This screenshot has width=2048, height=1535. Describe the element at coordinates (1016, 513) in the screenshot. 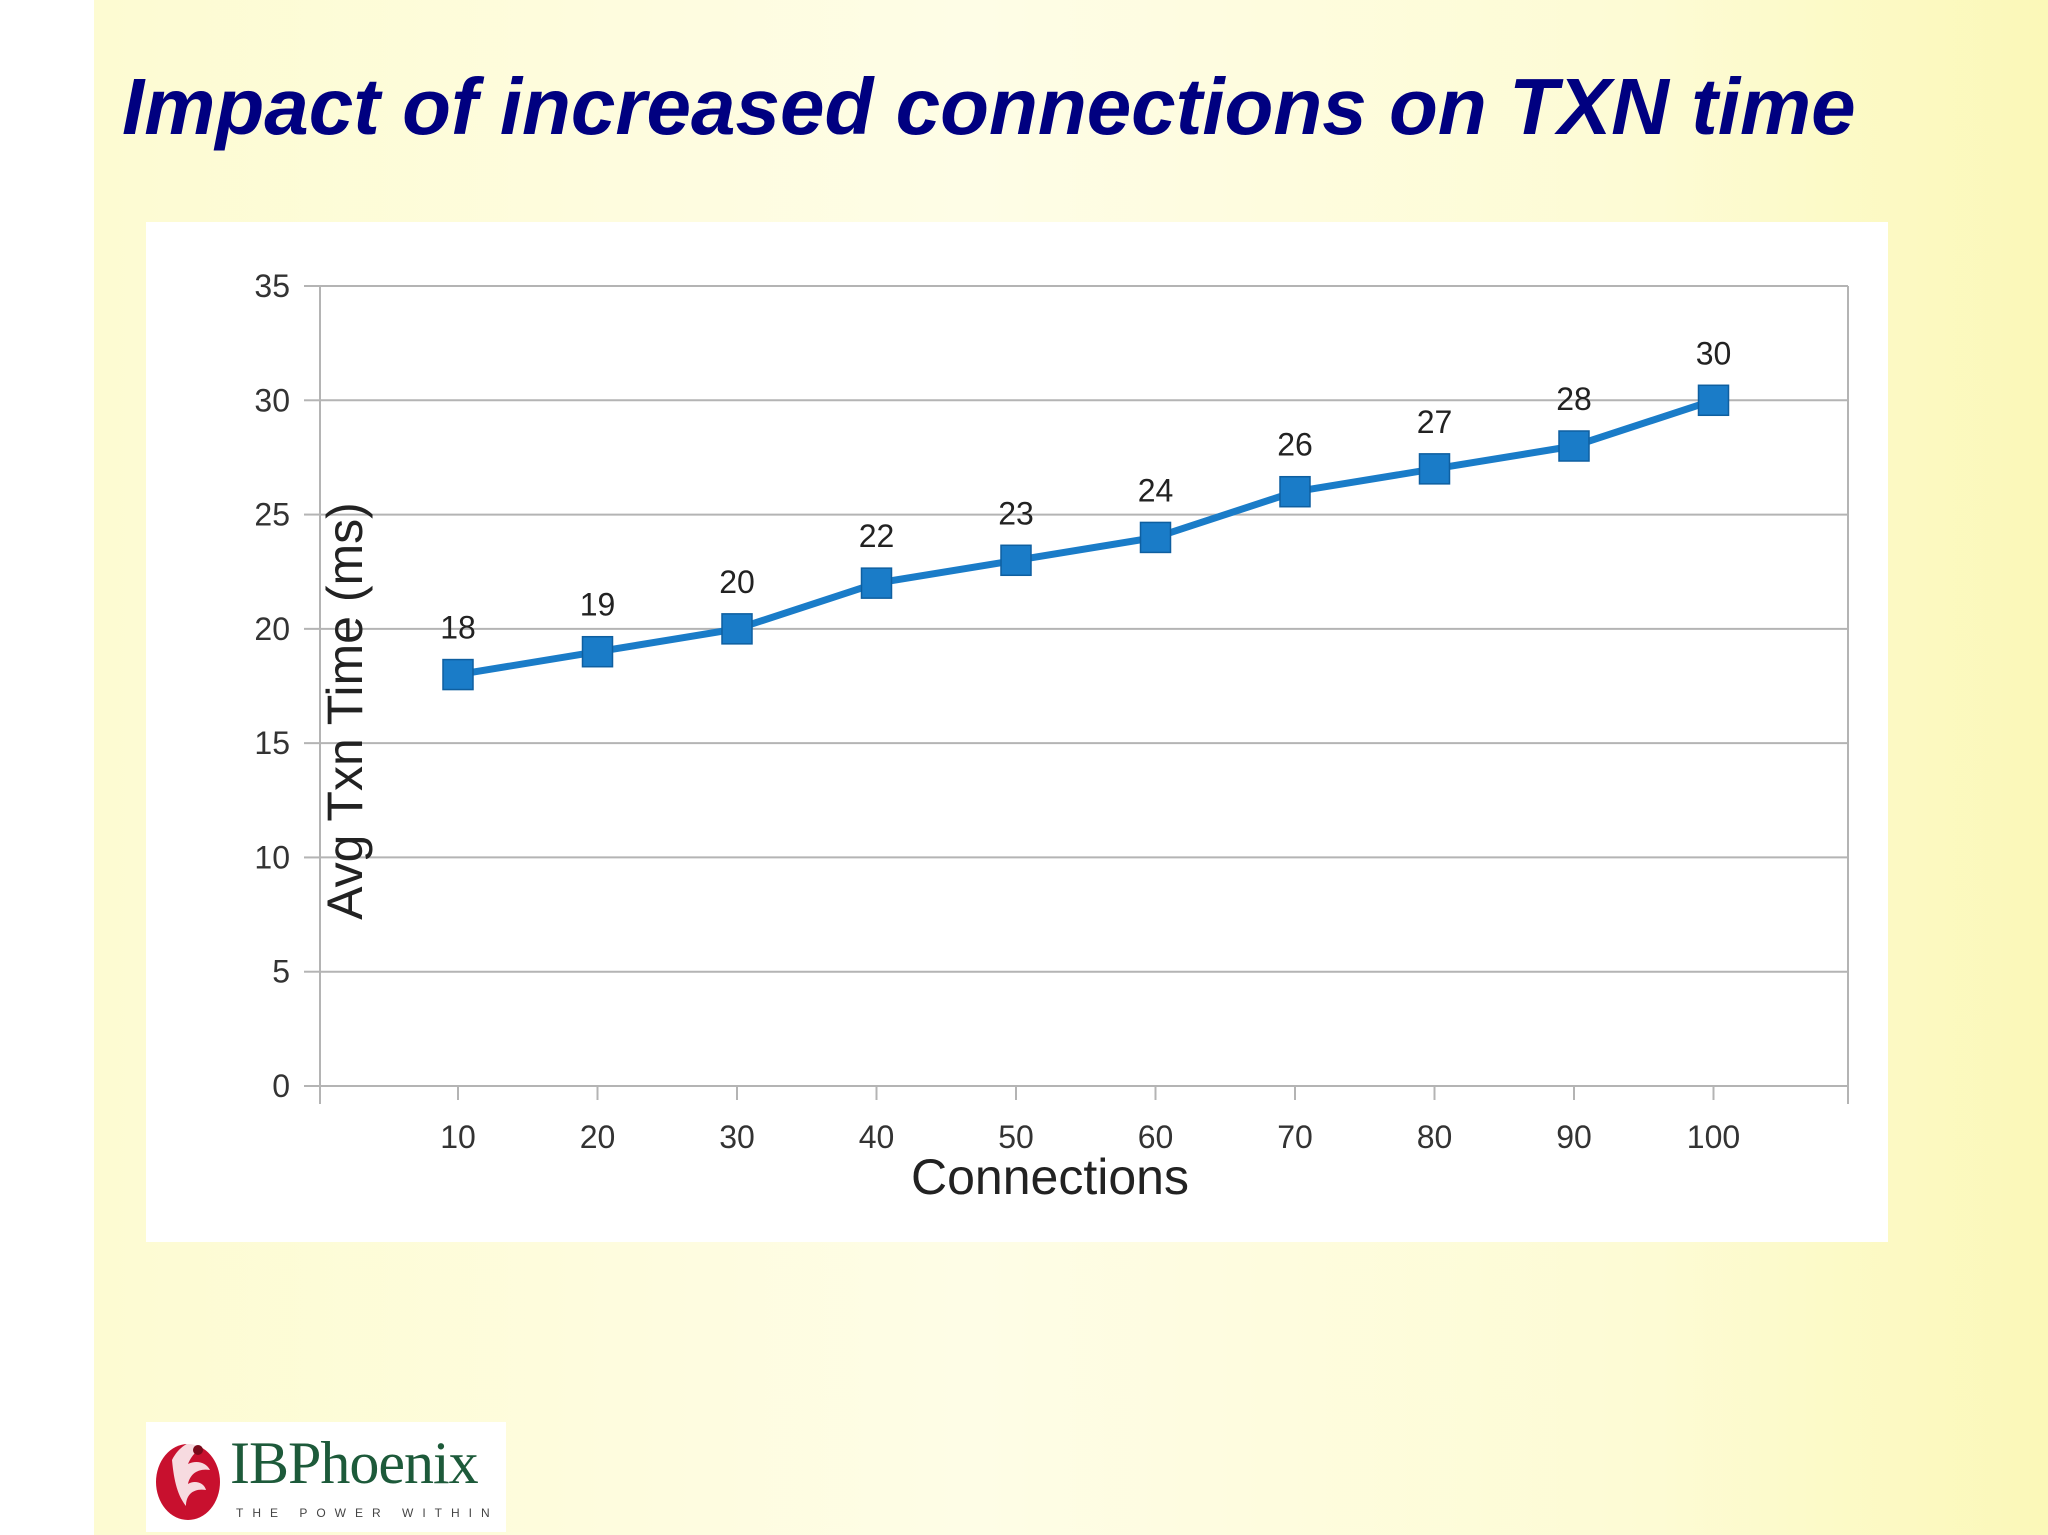

I see `data-label: 23` at that location.